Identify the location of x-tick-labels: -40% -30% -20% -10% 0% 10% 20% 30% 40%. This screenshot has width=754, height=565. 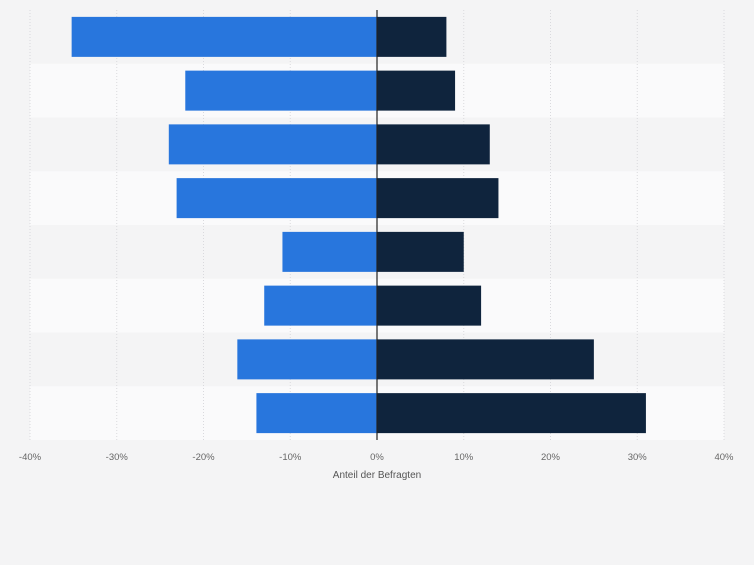
(376, 457).